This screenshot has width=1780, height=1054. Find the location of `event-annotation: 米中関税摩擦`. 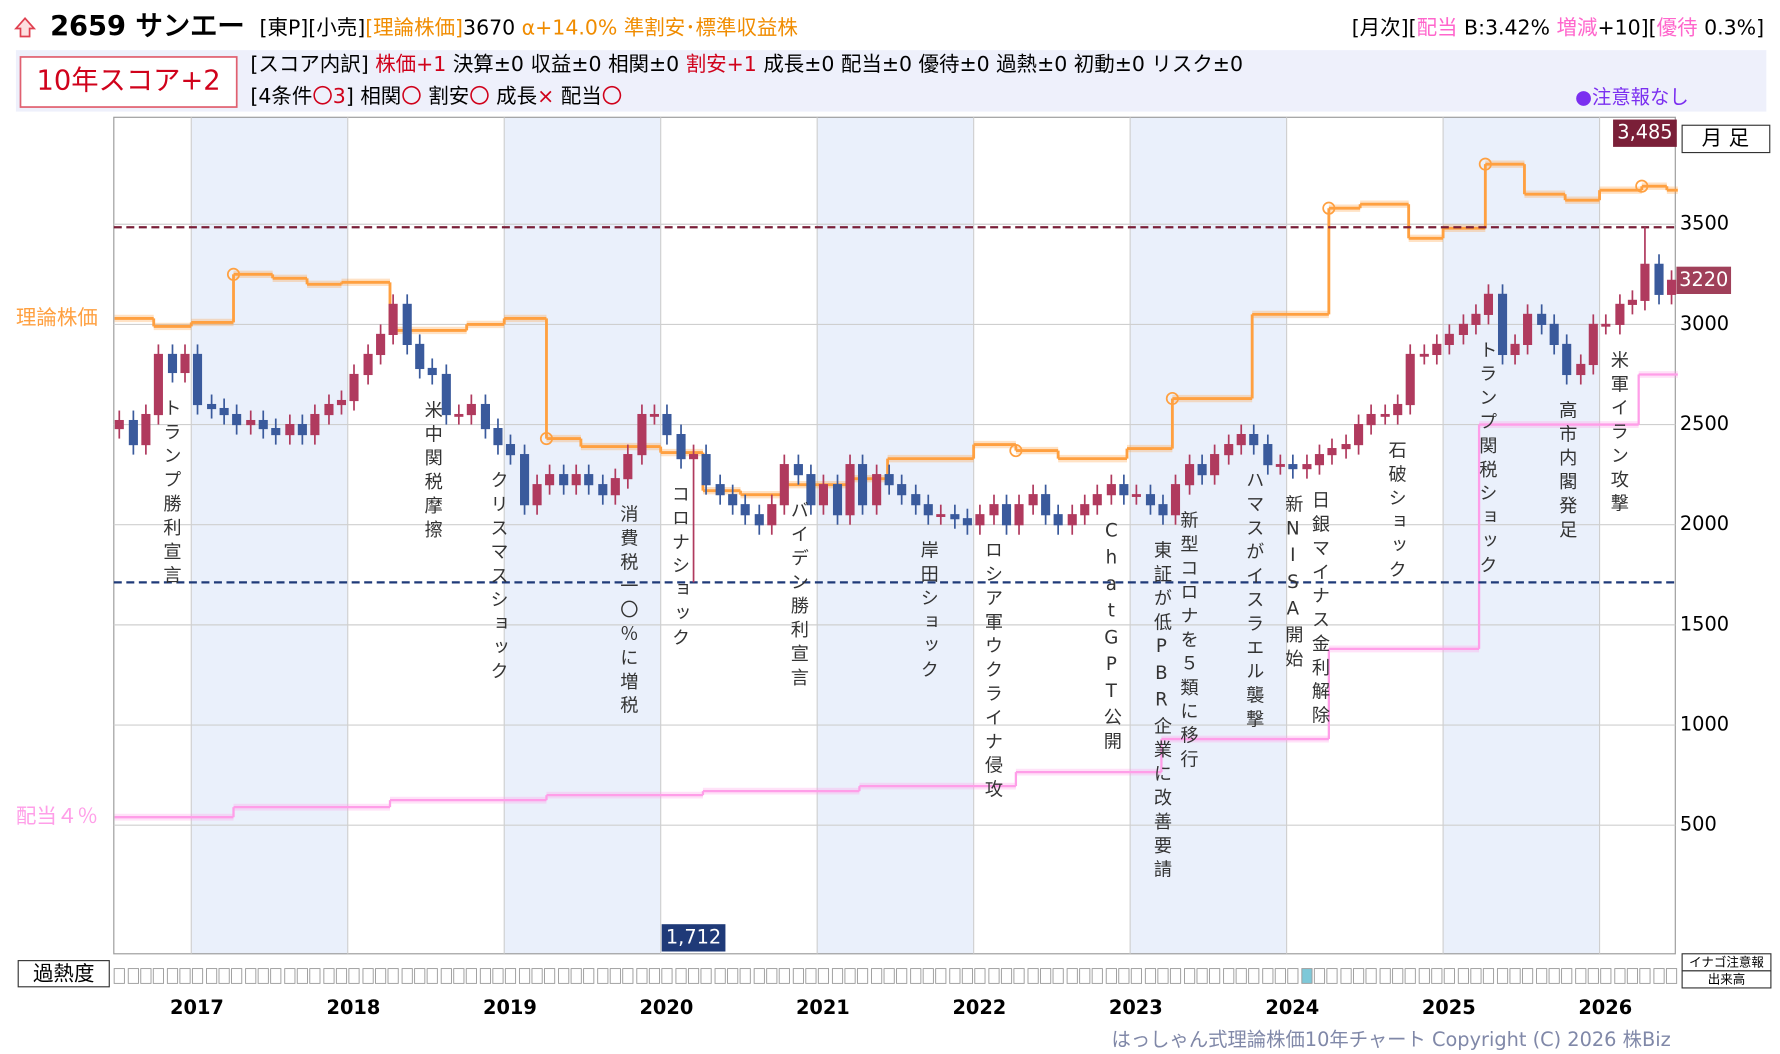

event-annotation: 米中関税摩擦 is located at coordinates (432, 471).